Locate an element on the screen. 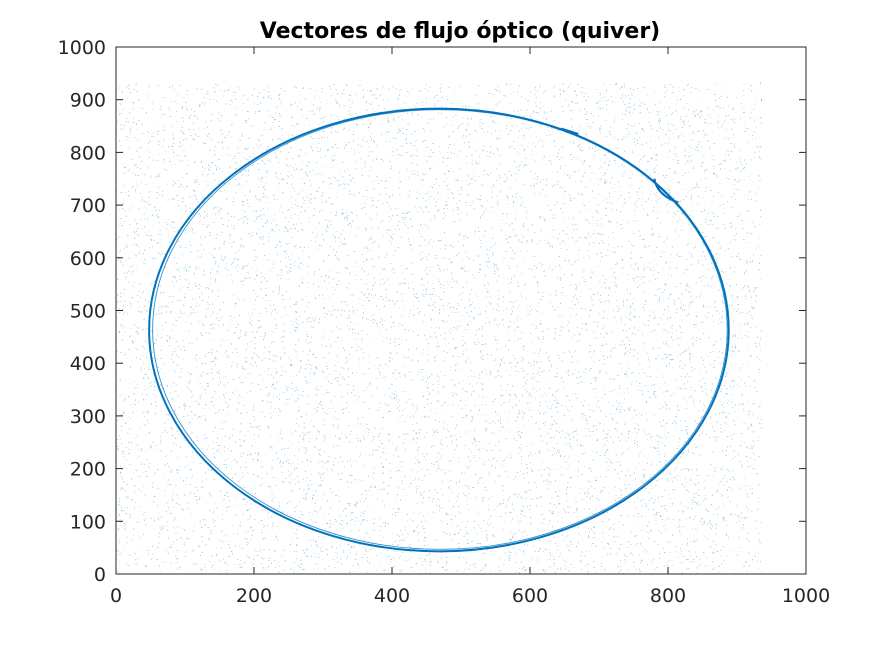 This screenshot has width=891, height=645. x-tick-label: 400 is located at coordinates (392, 596).